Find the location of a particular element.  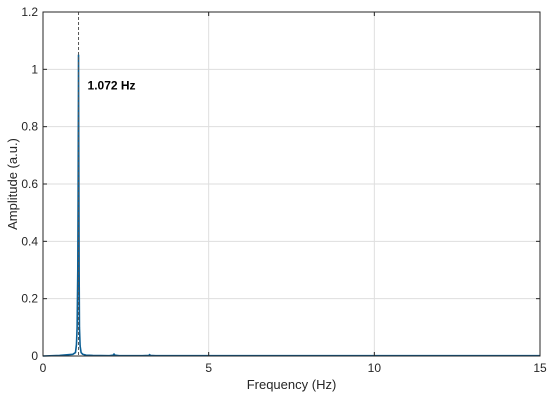

peak-annotation-label: 1.072 Hz is located at coordinates (112, 85).